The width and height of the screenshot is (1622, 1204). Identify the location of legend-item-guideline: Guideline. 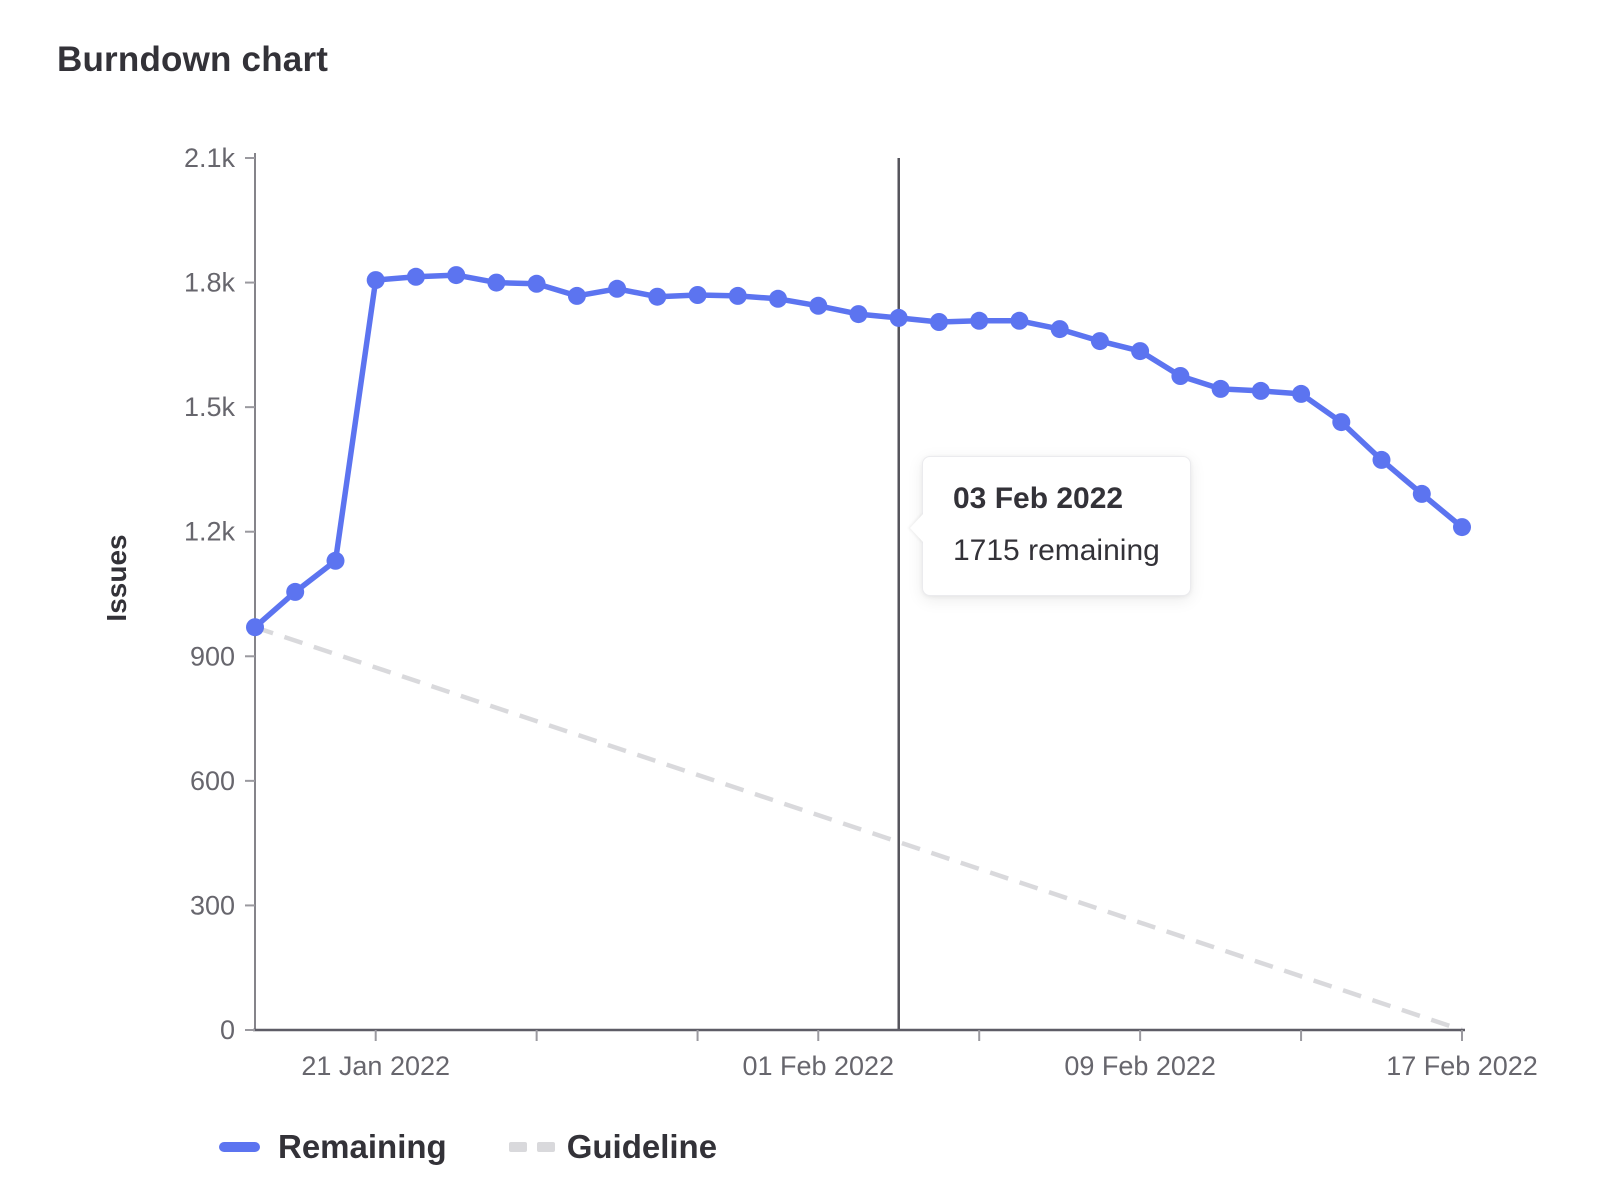
(613, 1147).